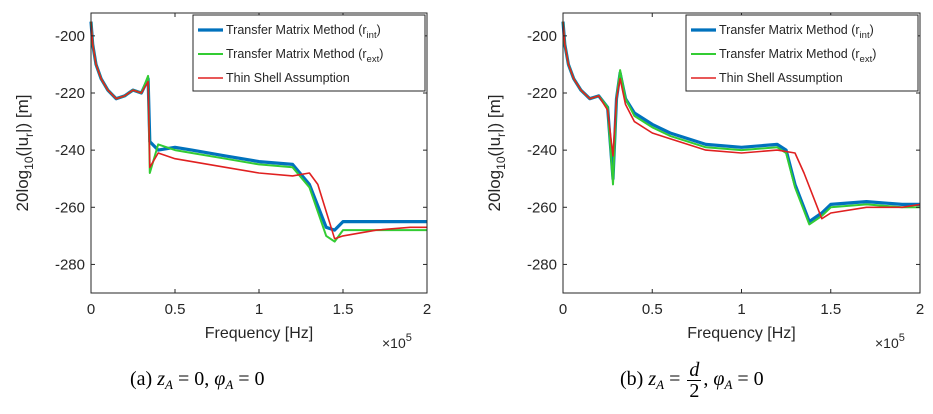  Describe the element at coordinates (708, 379) in the screenshot. I see `caption-b-sep: ,` at that location.